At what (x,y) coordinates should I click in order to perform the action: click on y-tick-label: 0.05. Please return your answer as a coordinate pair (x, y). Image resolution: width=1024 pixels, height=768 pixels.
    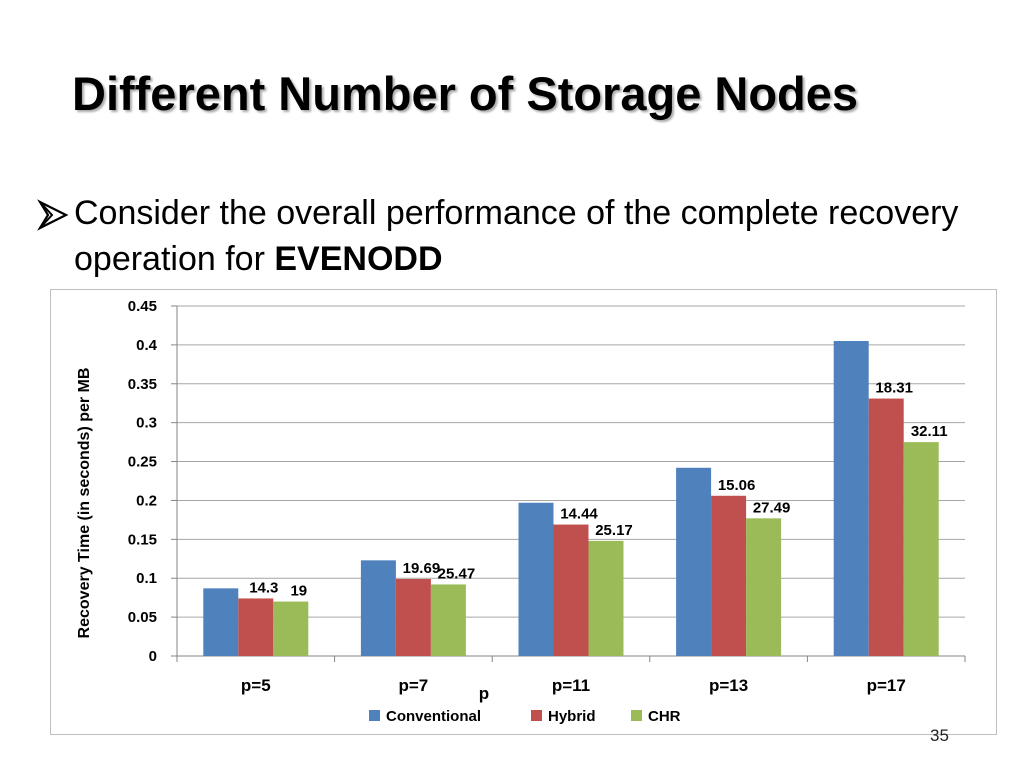
    Looking at the image, I should click on (142, 617).